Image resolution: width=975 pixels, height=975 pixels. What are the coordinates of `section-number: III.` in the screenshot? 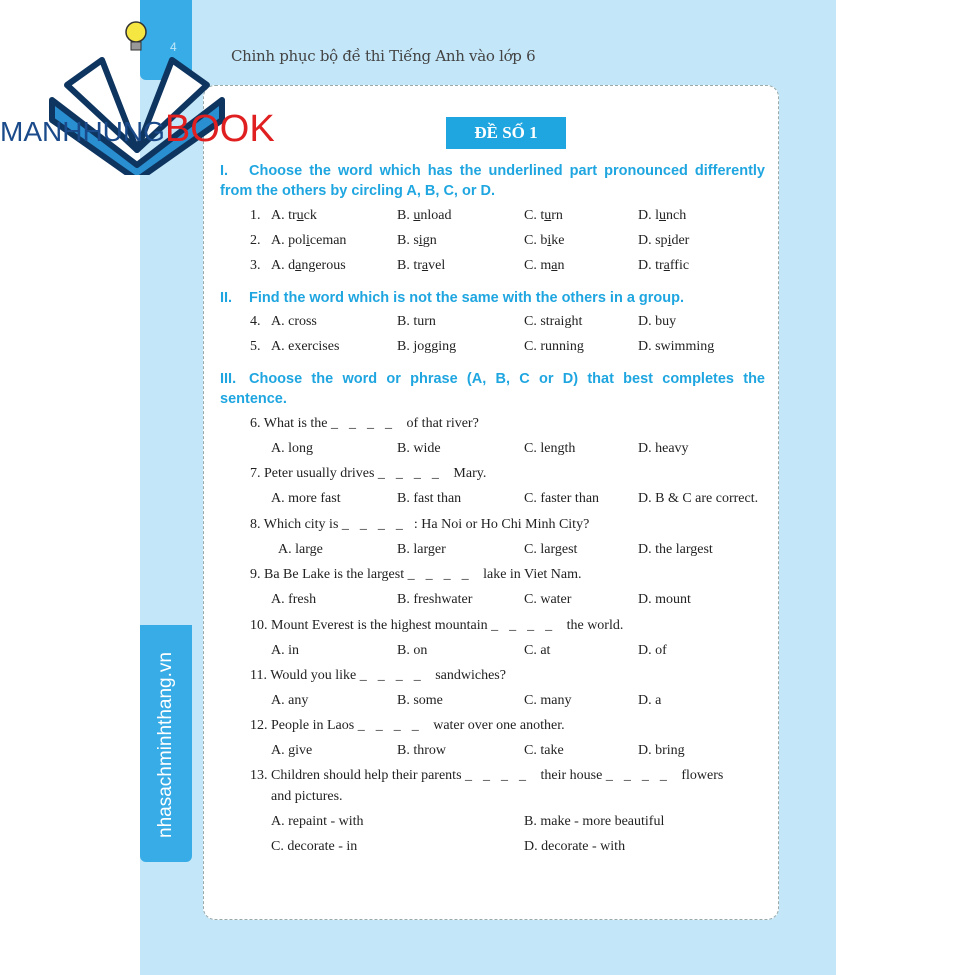 It's located at (228, 379).